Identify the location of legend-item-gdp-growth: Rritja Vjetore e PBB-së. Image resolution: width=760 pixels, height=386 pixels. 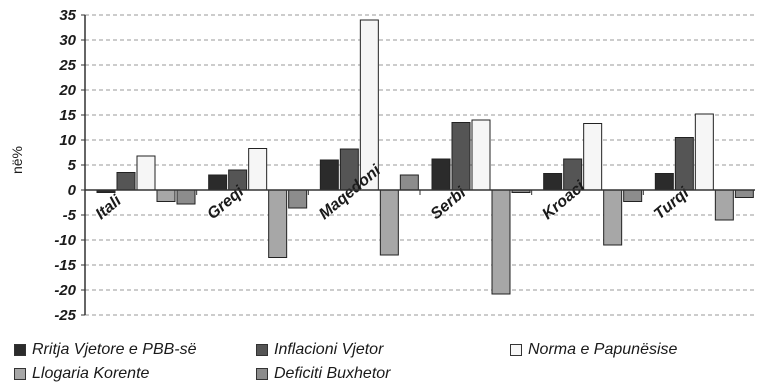
(135, 350).